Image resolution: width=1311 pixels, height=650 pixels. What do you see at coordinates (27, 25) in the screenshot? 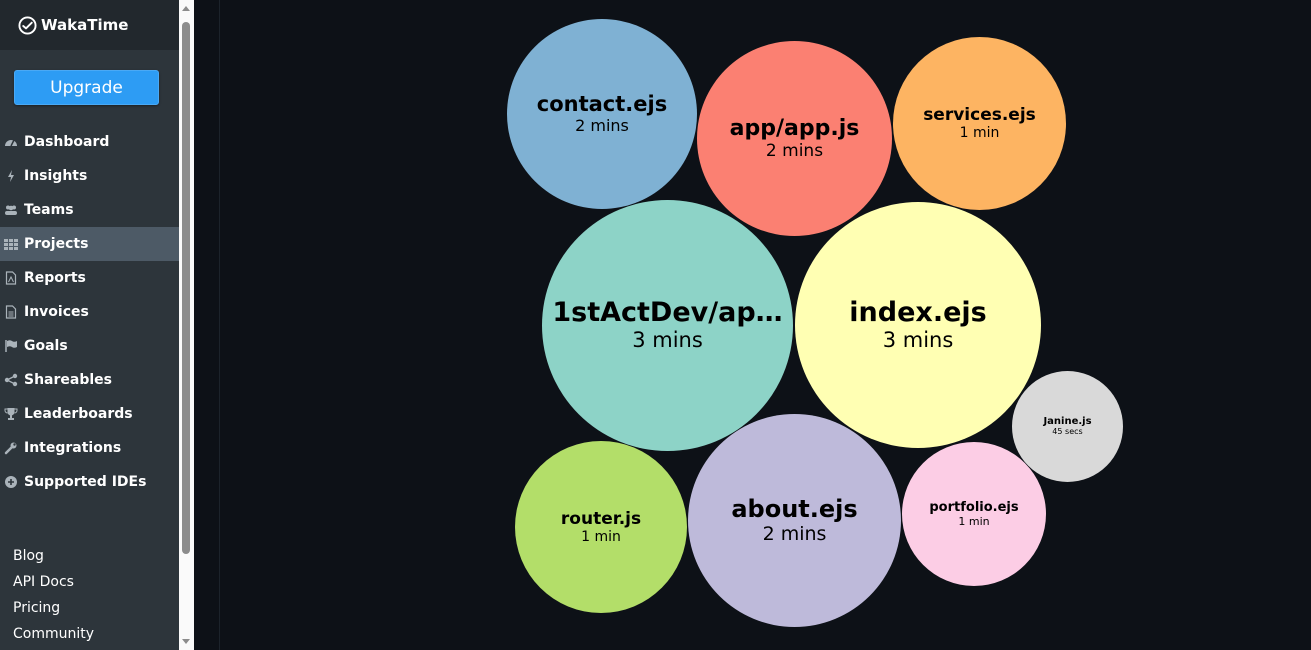
I see `wakatime-logo-icon` at bounding box center [27, 25].